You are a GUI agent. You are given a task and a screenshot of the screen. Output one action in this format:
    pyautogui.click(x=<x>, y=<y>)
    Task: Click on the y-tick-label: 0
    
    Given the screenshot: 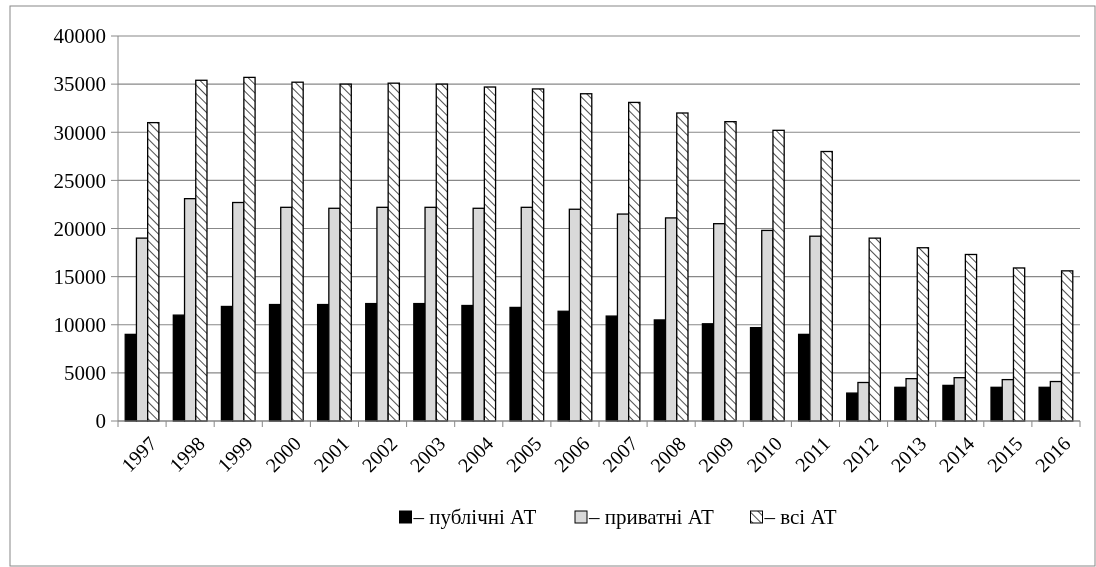 What is the action you would take?
    pyautogui.click(x=100, y=421)
    